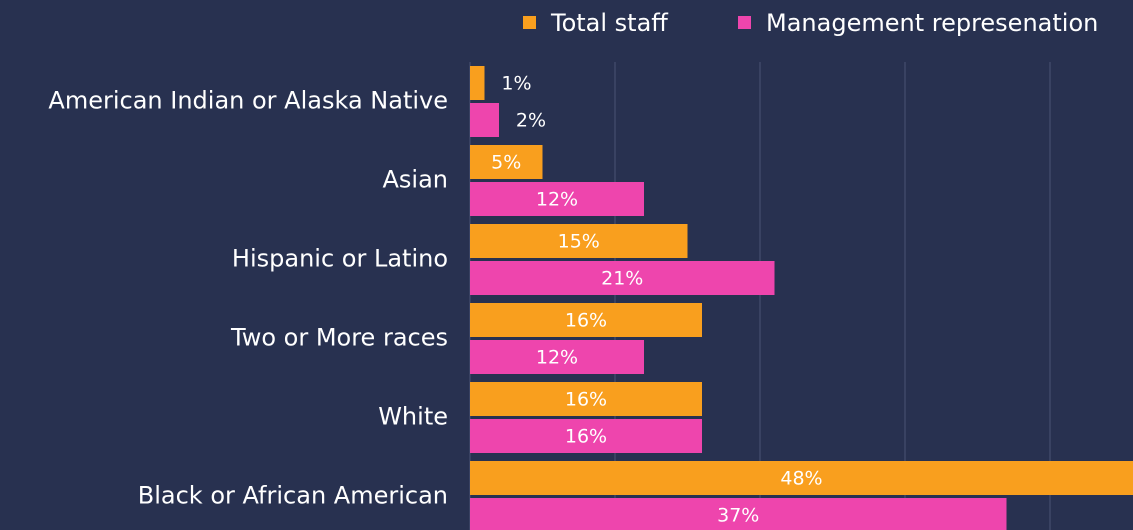  I want to click on legend-label: Management represenation, so click(932, 23).